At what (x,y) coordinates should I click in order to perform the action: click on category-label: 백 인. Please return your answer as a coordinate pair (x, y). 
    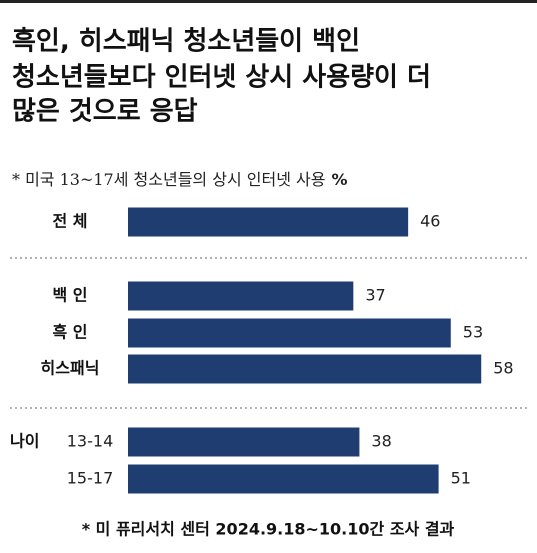
    Looking at the image, I should click on (69, 295).